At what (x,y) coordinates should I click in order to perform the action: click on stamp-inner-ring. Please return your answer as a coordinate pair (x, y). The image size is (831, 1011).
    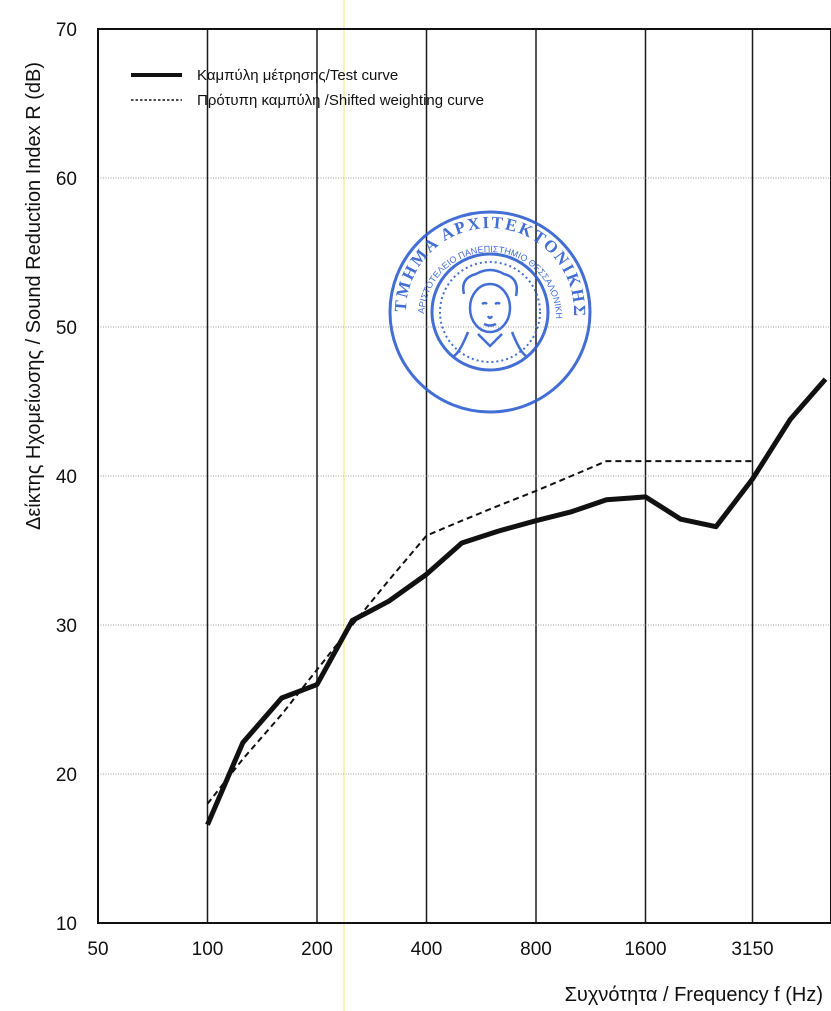
    Looking at the image, I should click on (490, 312).